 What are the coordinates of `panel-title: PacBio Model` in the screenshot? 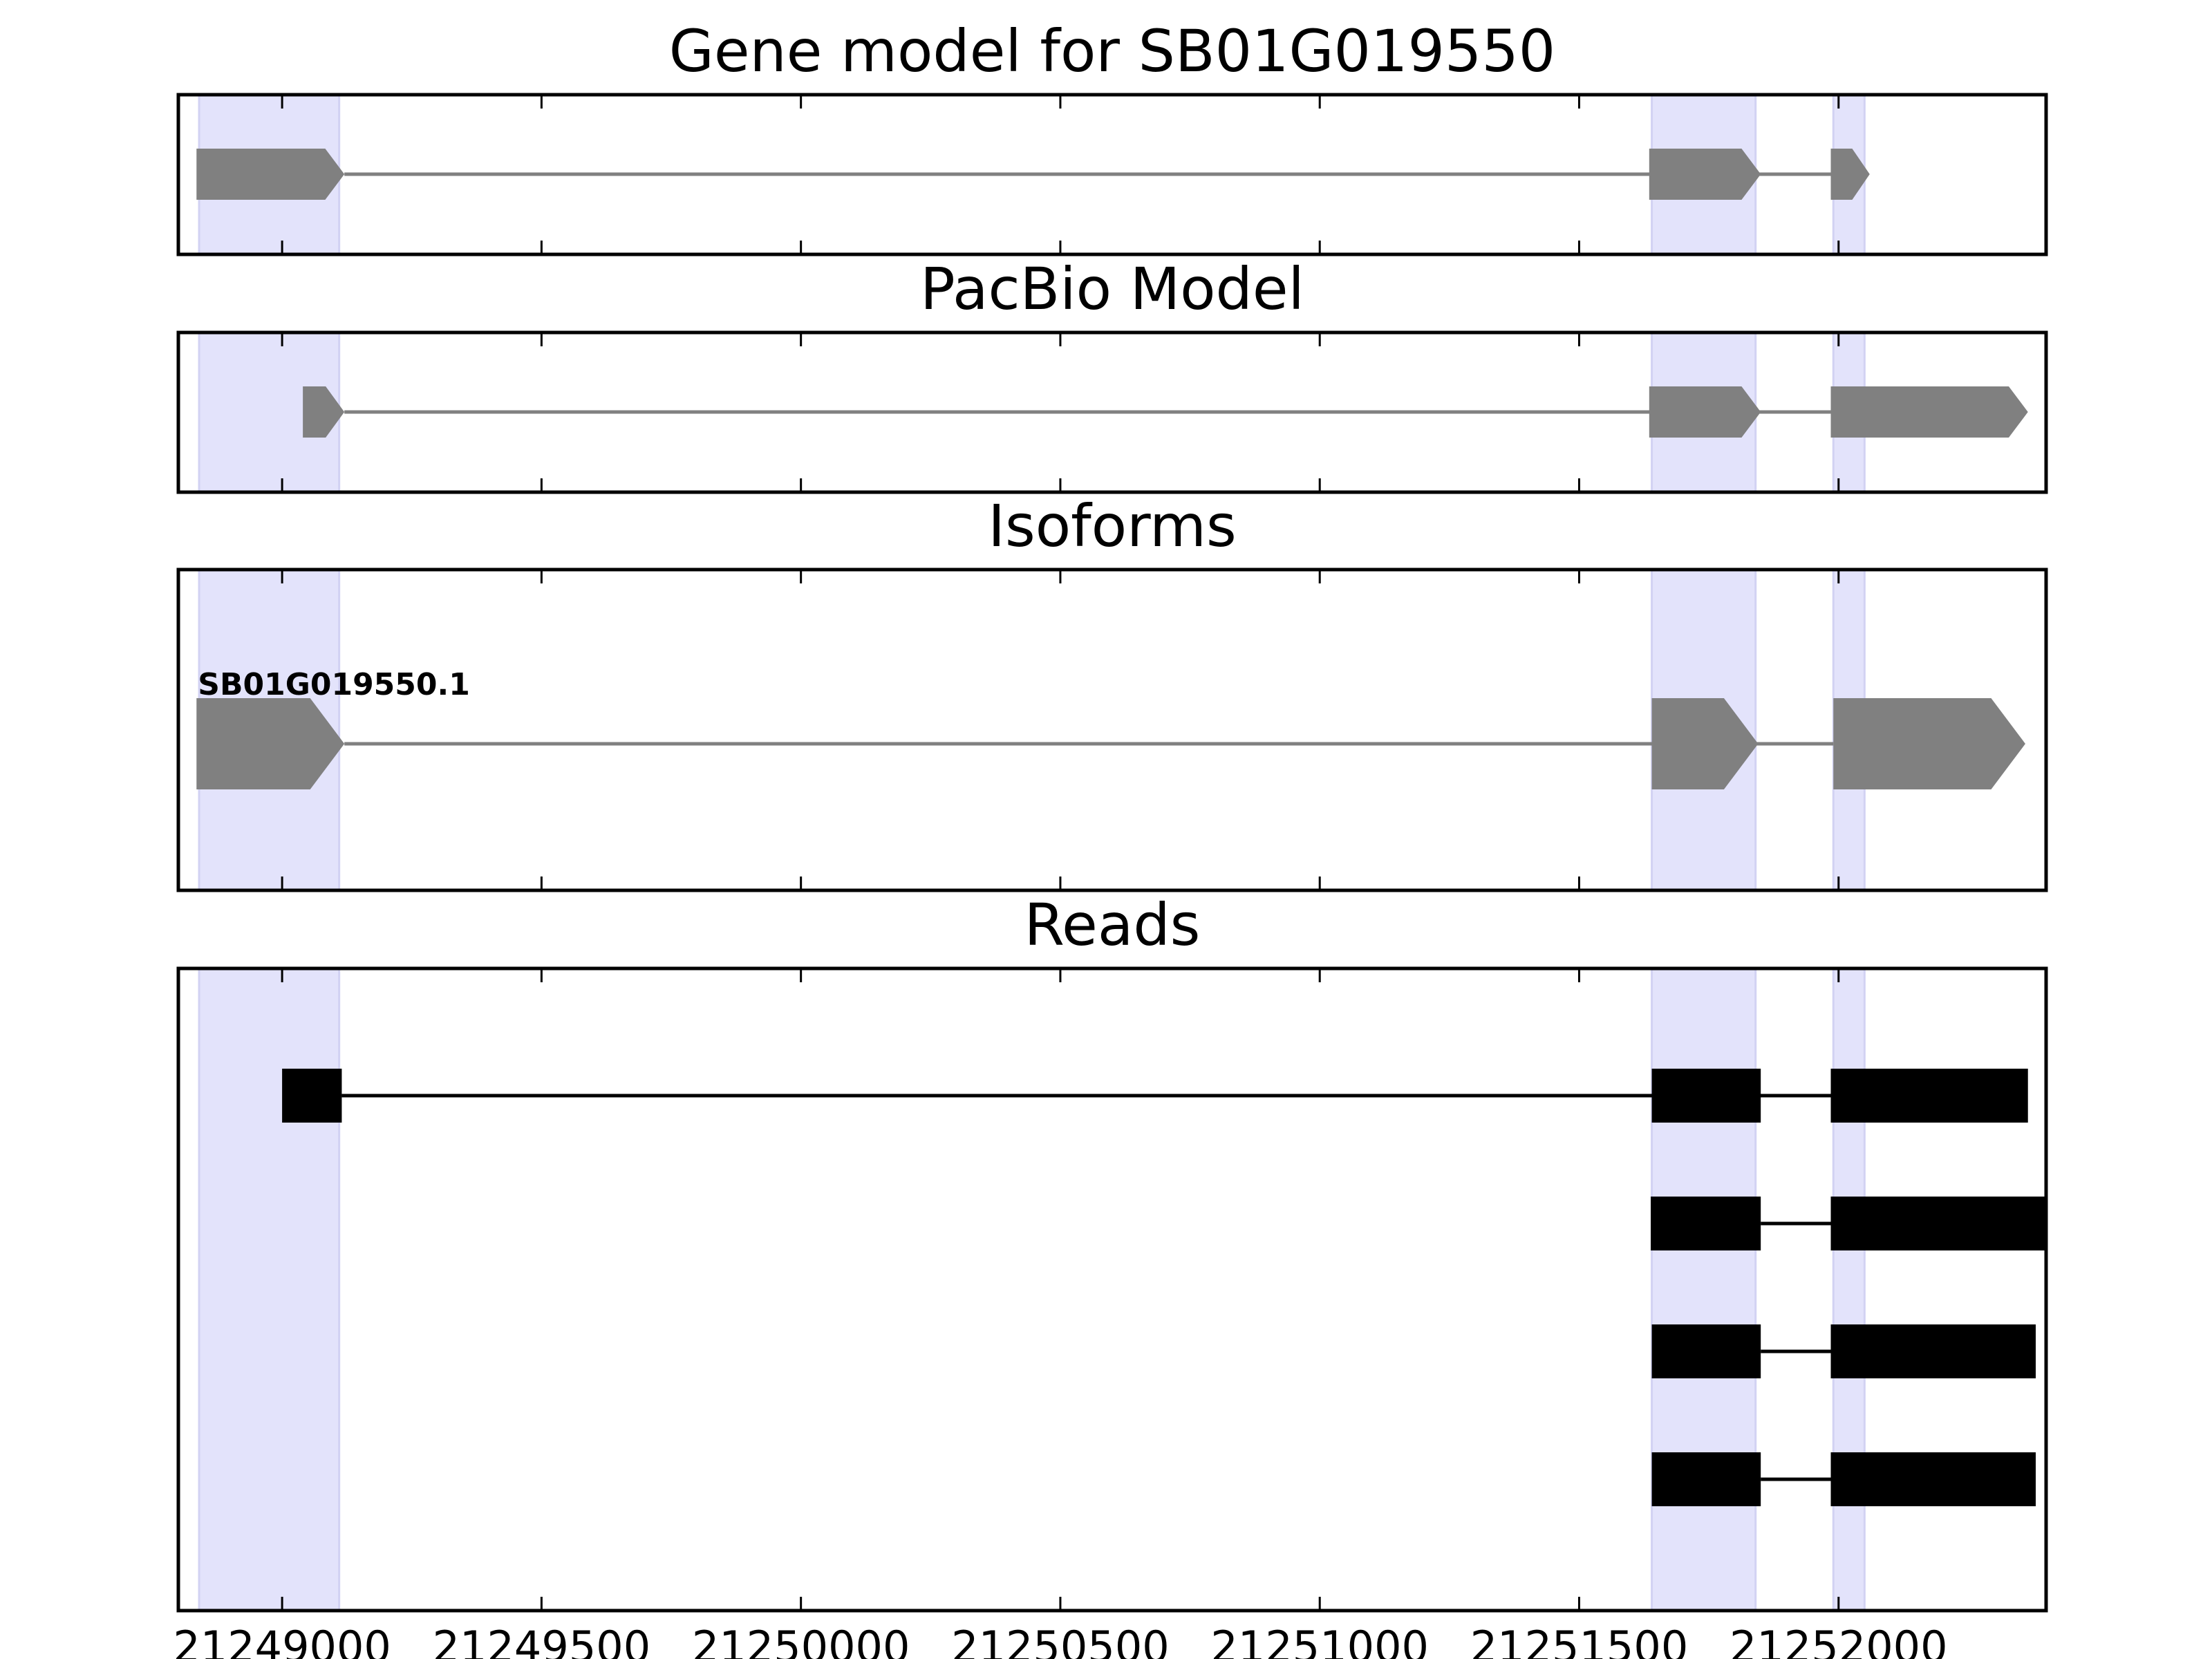 It's located at (1112, 289).